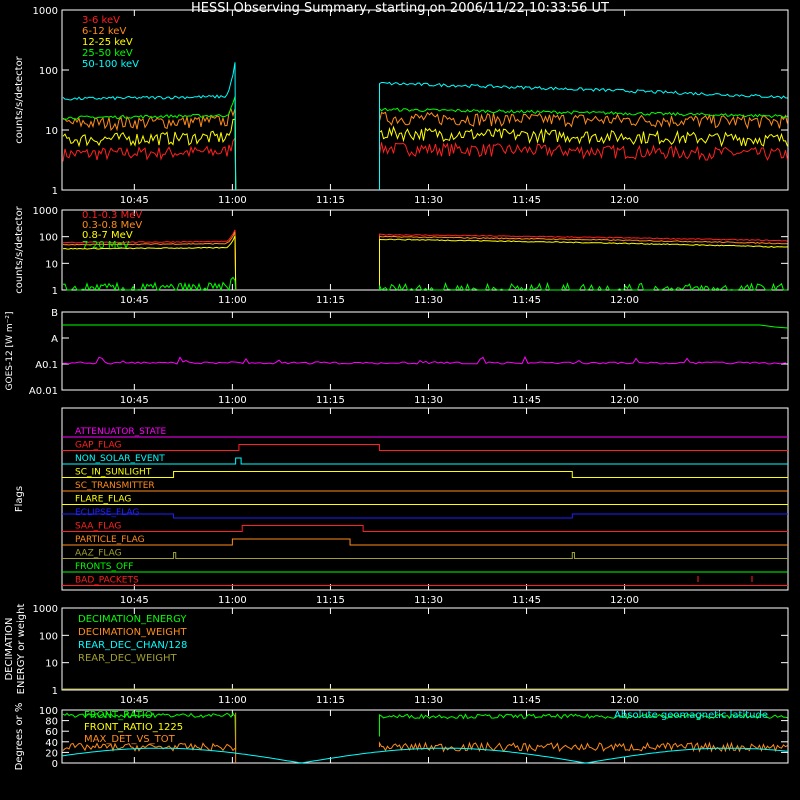 The width and height of the screenshot is (800, 800). I want to click on goes-panel-ytick-label: A0.1, so click(46, 365).